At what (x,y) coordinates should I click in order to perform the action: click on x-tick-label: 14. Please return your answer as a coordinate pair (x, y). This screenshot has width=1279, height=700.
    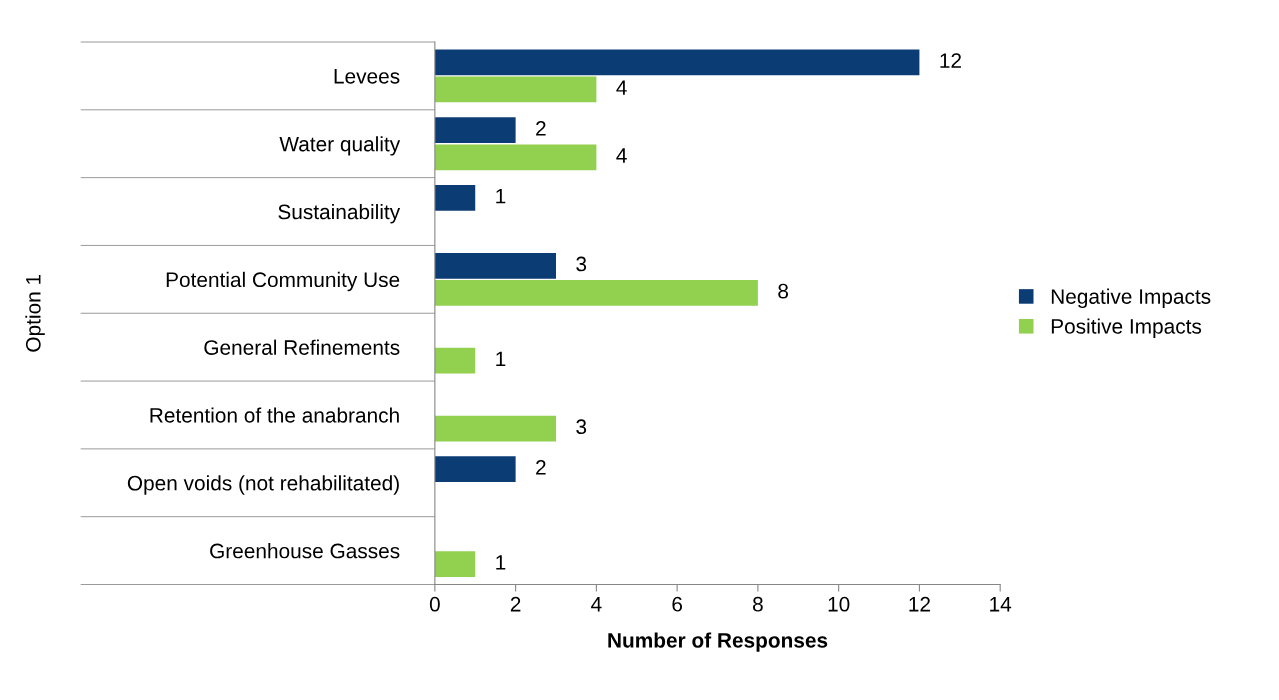
    Looking at the image, I should click on (1001, 604).